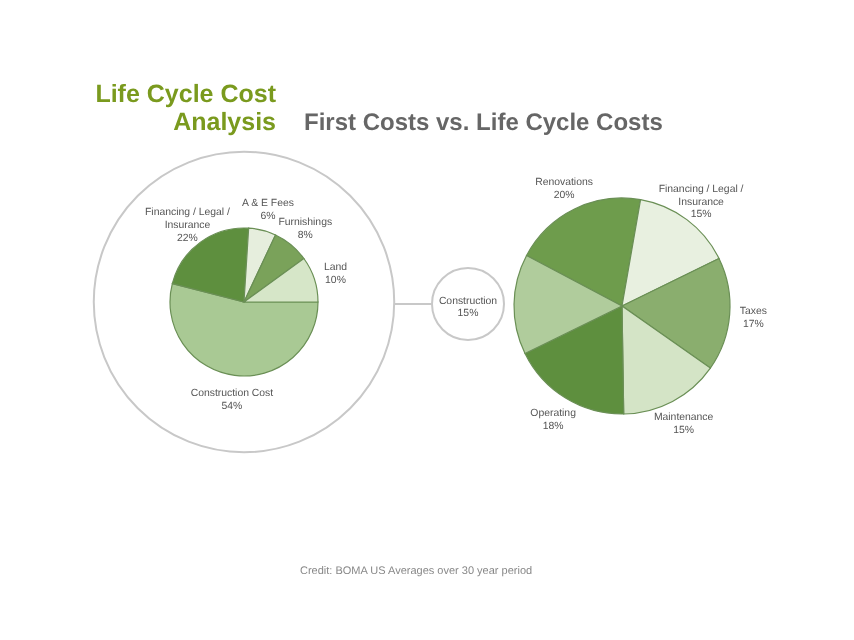 This screenshot has width=854, height=640. I want to click on text: First Costs vs. Life Cycle Costs, so click(484, 122).